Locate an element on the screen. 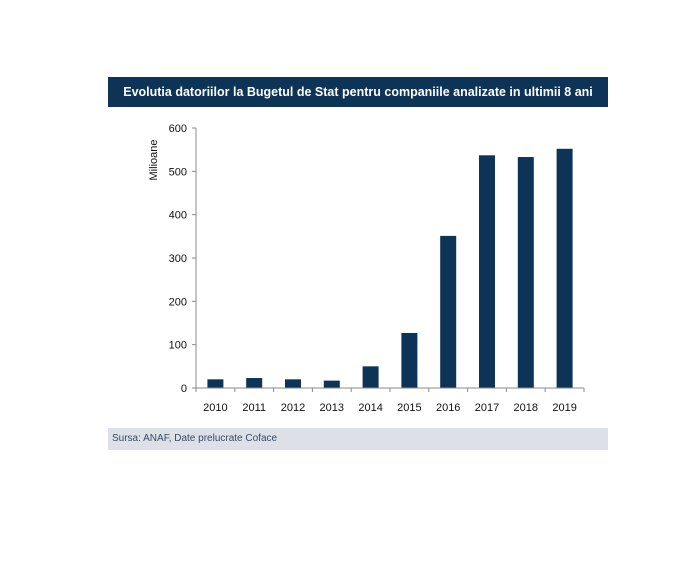 The image size is (696, 564). bar-2011 is located at coordinates (254, 383).